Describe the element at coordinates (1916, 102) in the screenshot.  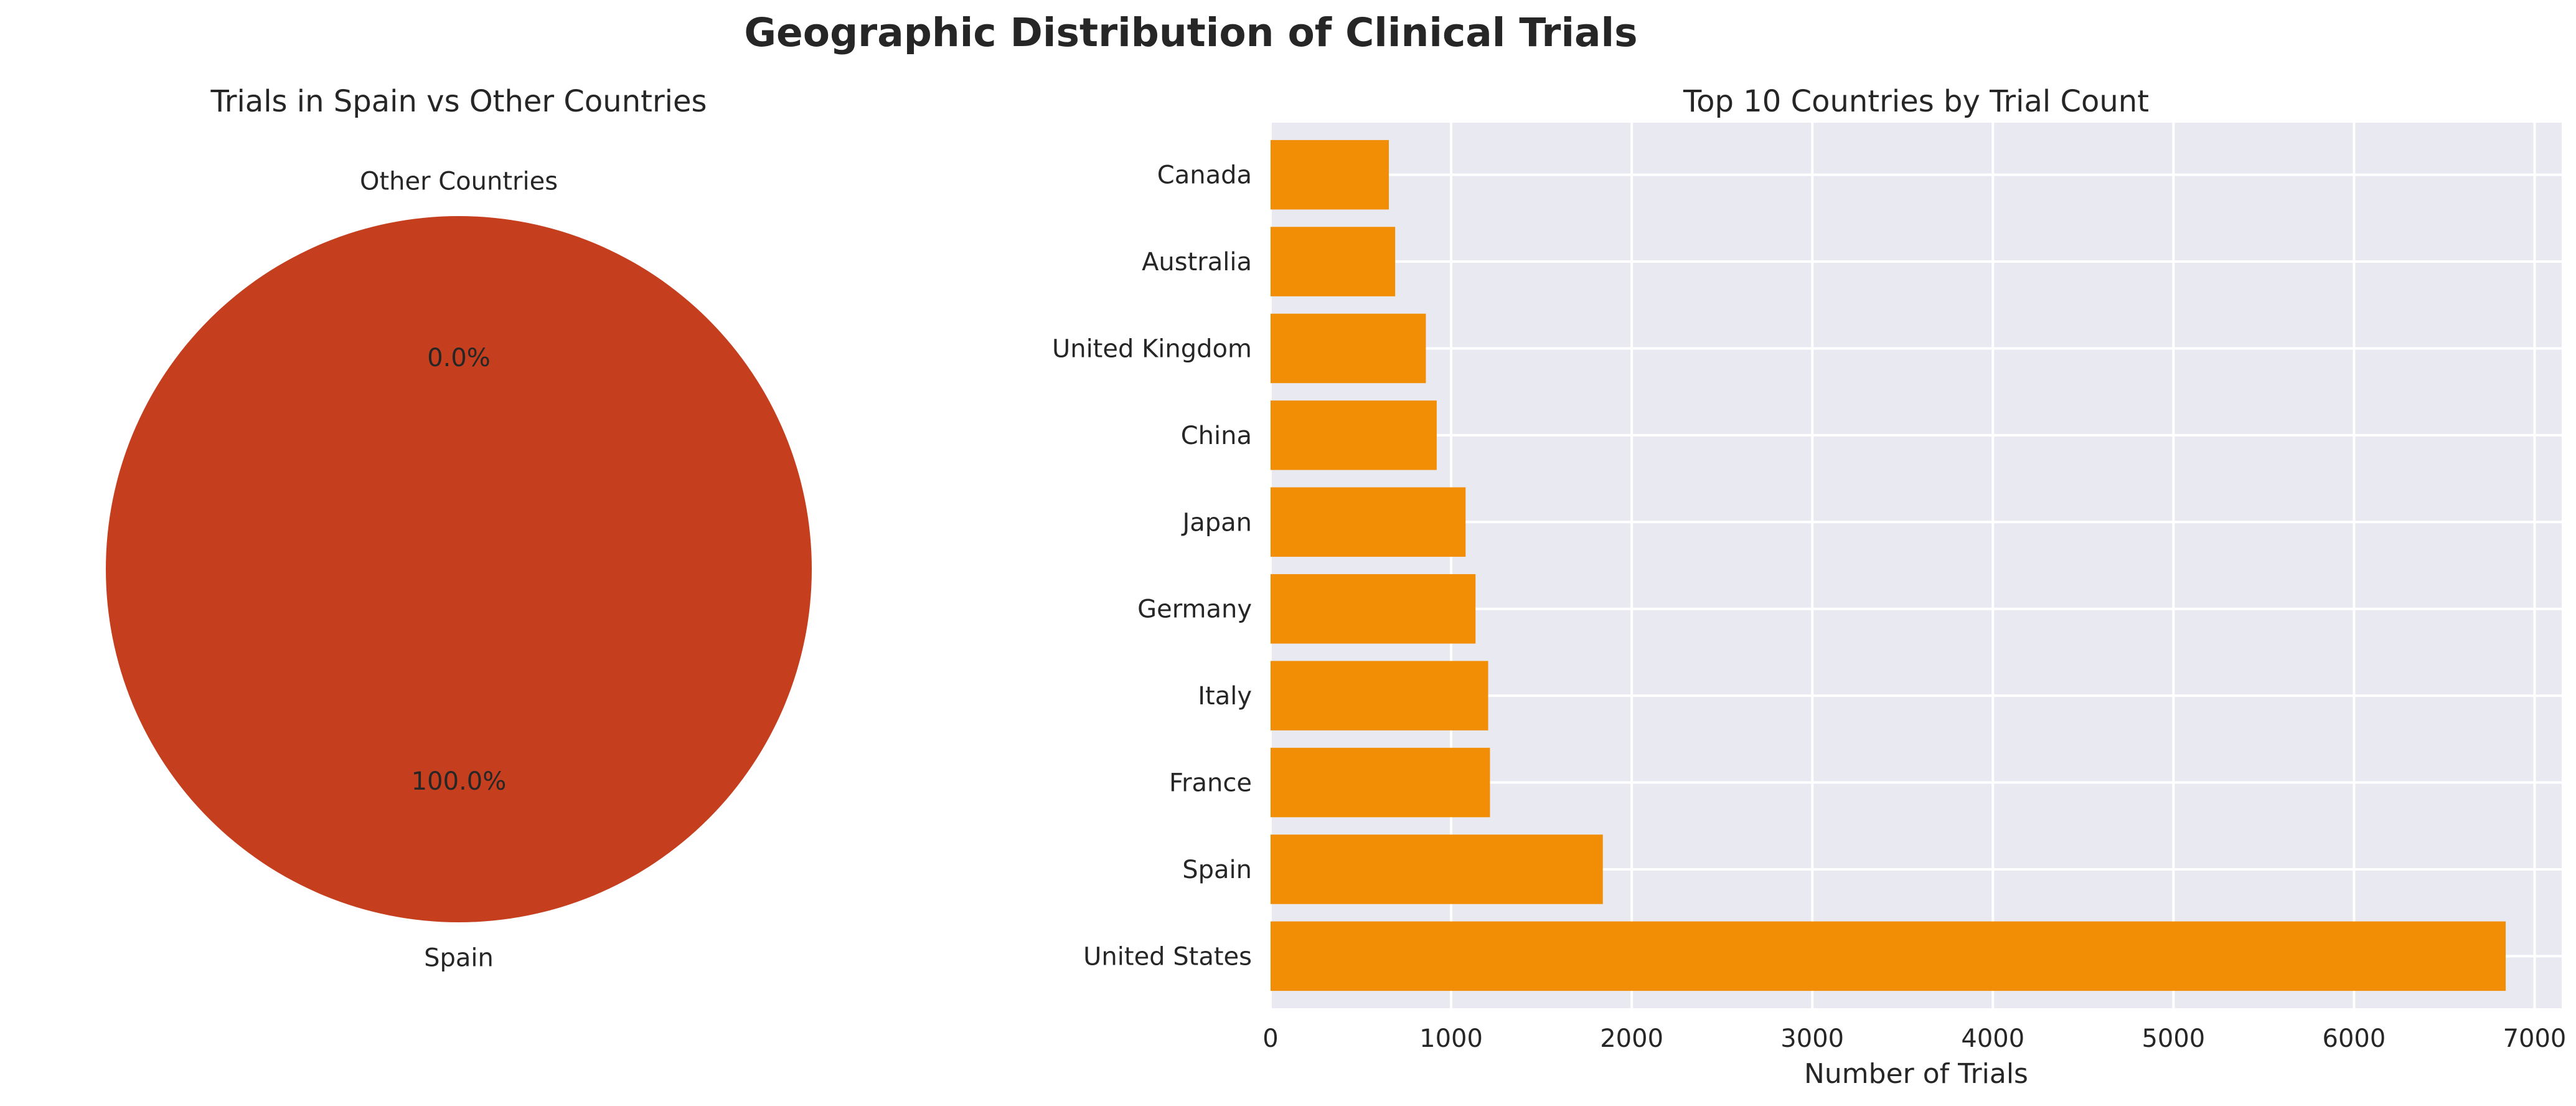
I see `bar-chart-title: Top 10 Countries by Trial Count` at that location.